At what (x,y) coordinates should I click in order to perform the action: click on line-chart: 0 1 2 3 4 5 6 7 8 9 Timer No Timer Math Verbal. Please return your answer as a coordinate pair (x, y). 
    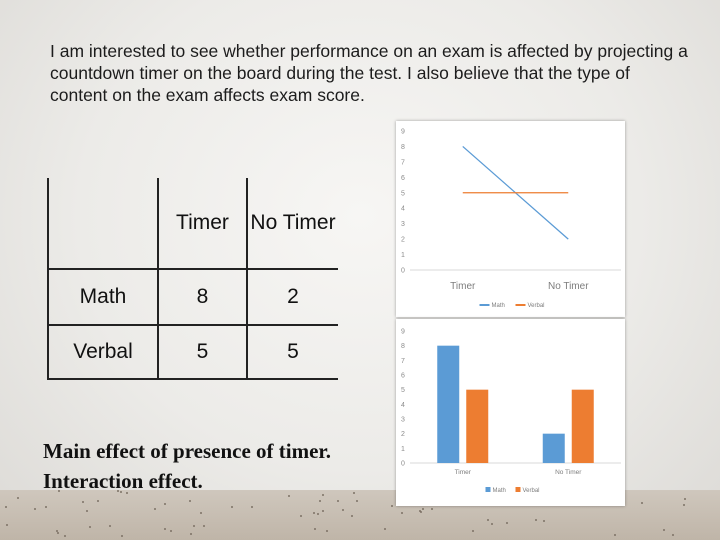
    Looking at the image, I should click on (511, 219).